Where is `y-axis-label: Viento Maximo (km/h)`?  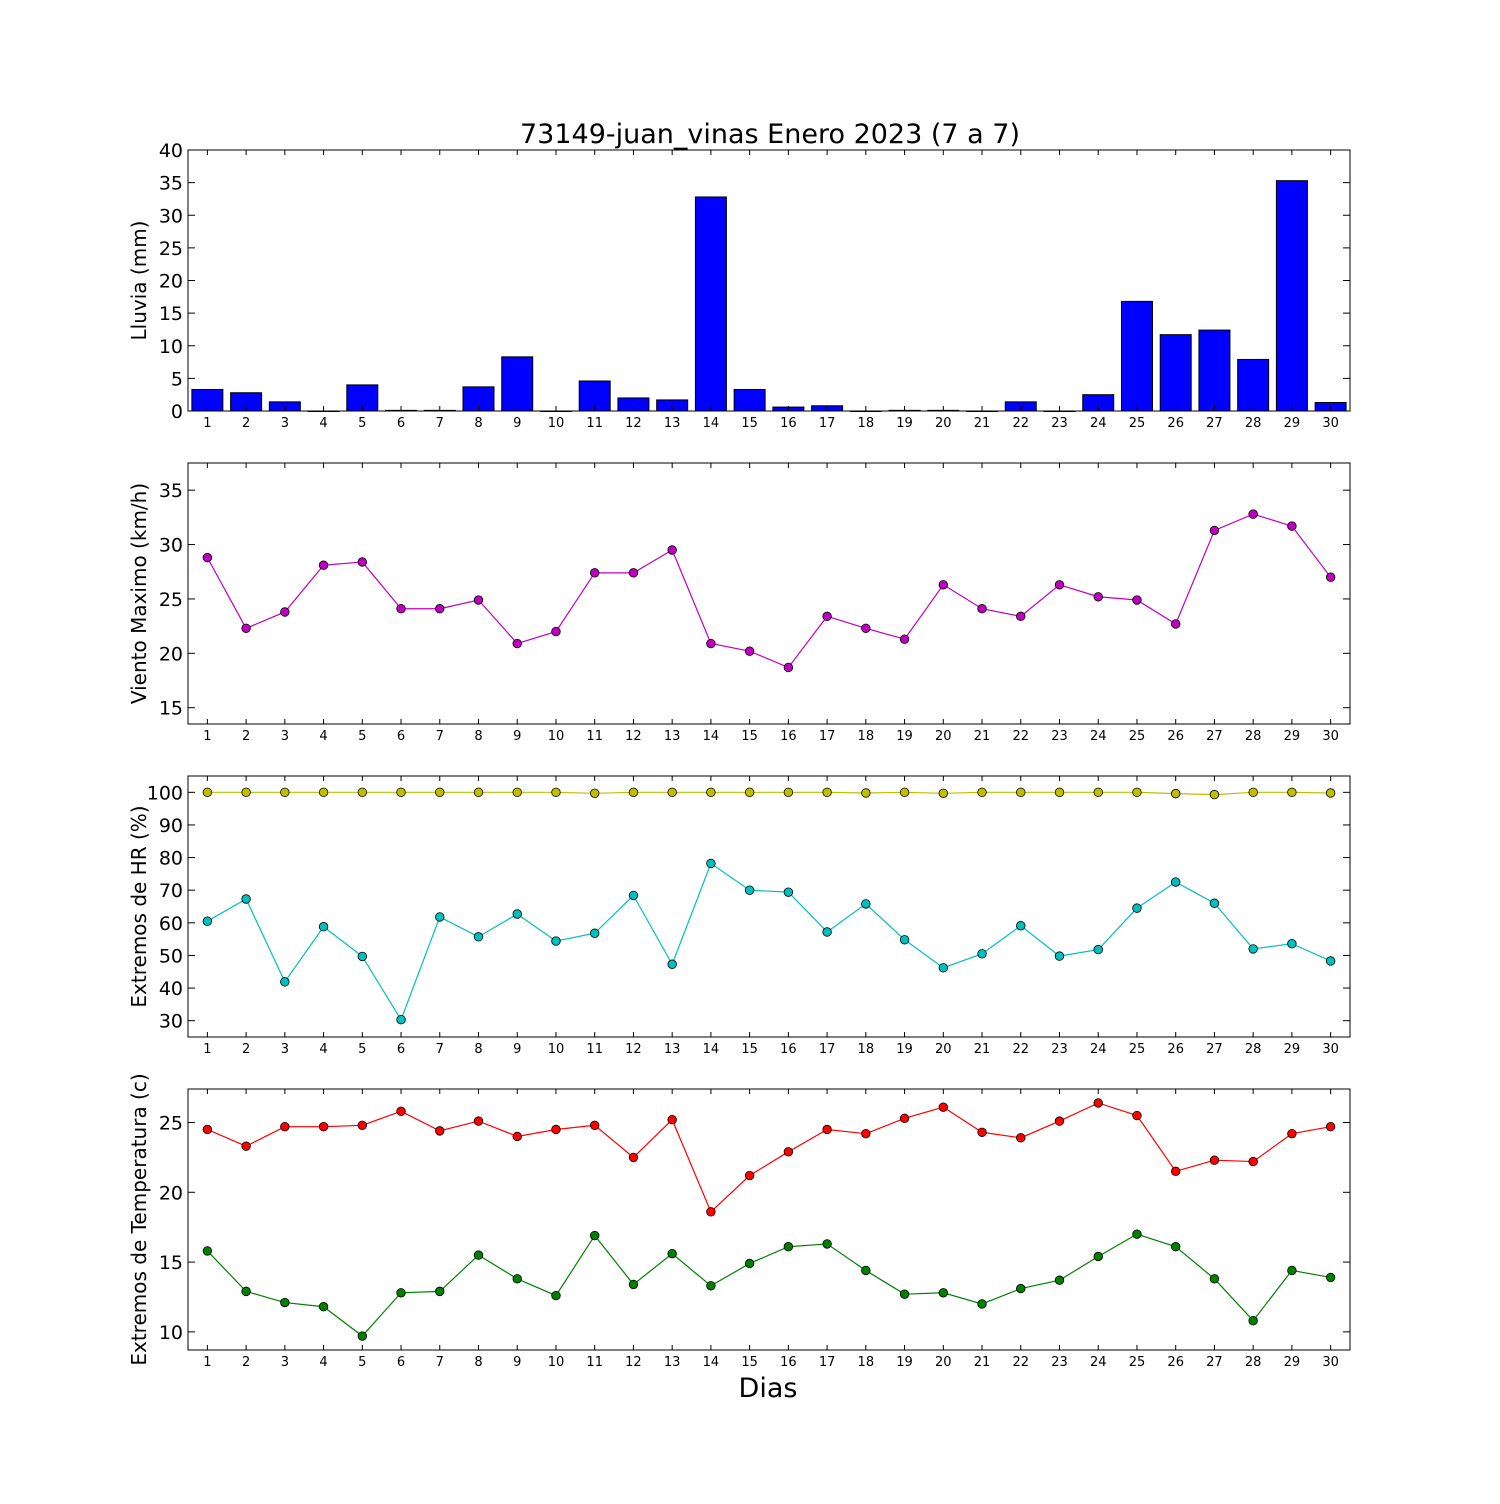
y-axis-label: Viento Maximo (km/h) is located at coordinates (139, 593).